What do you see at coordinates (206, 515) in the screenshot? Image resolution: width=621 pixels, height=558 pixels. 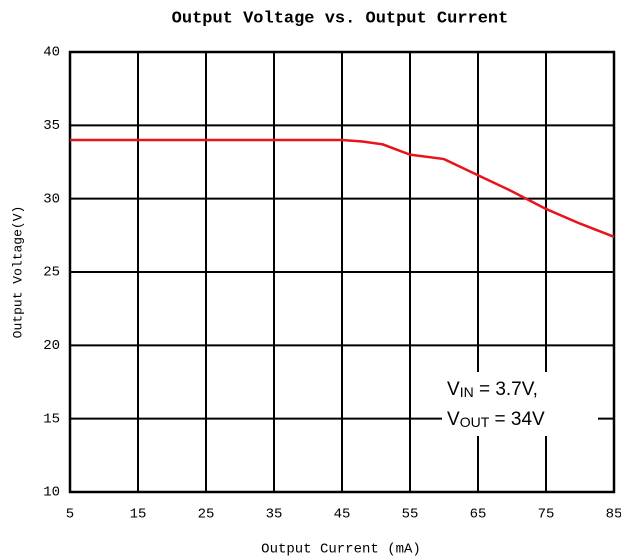 I see `x-tick-label: 25` at bounding box center [206, 515].